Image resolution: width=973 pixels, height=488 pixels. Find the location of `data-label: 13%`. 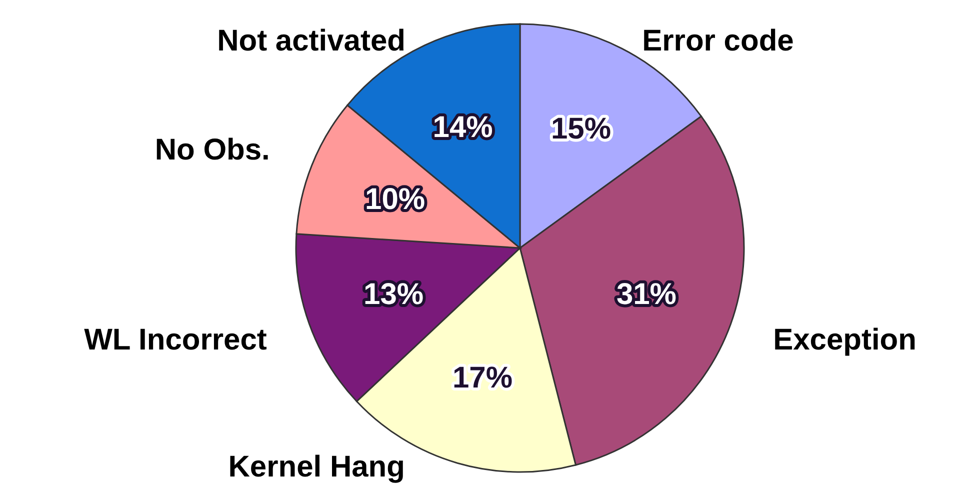

data-label: 13% is located at coordinates (394, 295).